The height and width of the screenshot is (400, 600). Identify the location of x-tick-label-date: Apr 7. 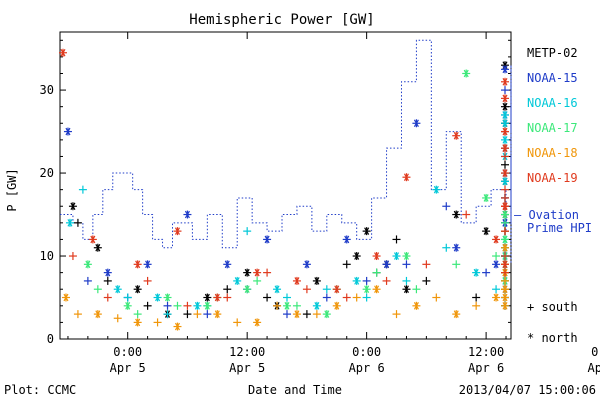
(594, 368).